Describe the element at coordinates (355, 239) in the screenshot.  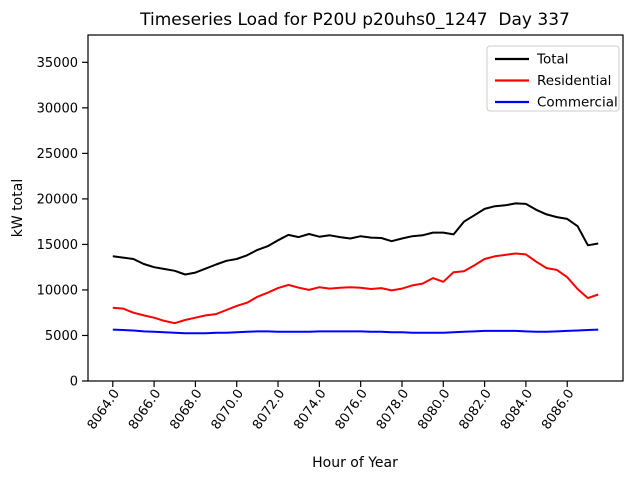
I see `line-total` at that location.